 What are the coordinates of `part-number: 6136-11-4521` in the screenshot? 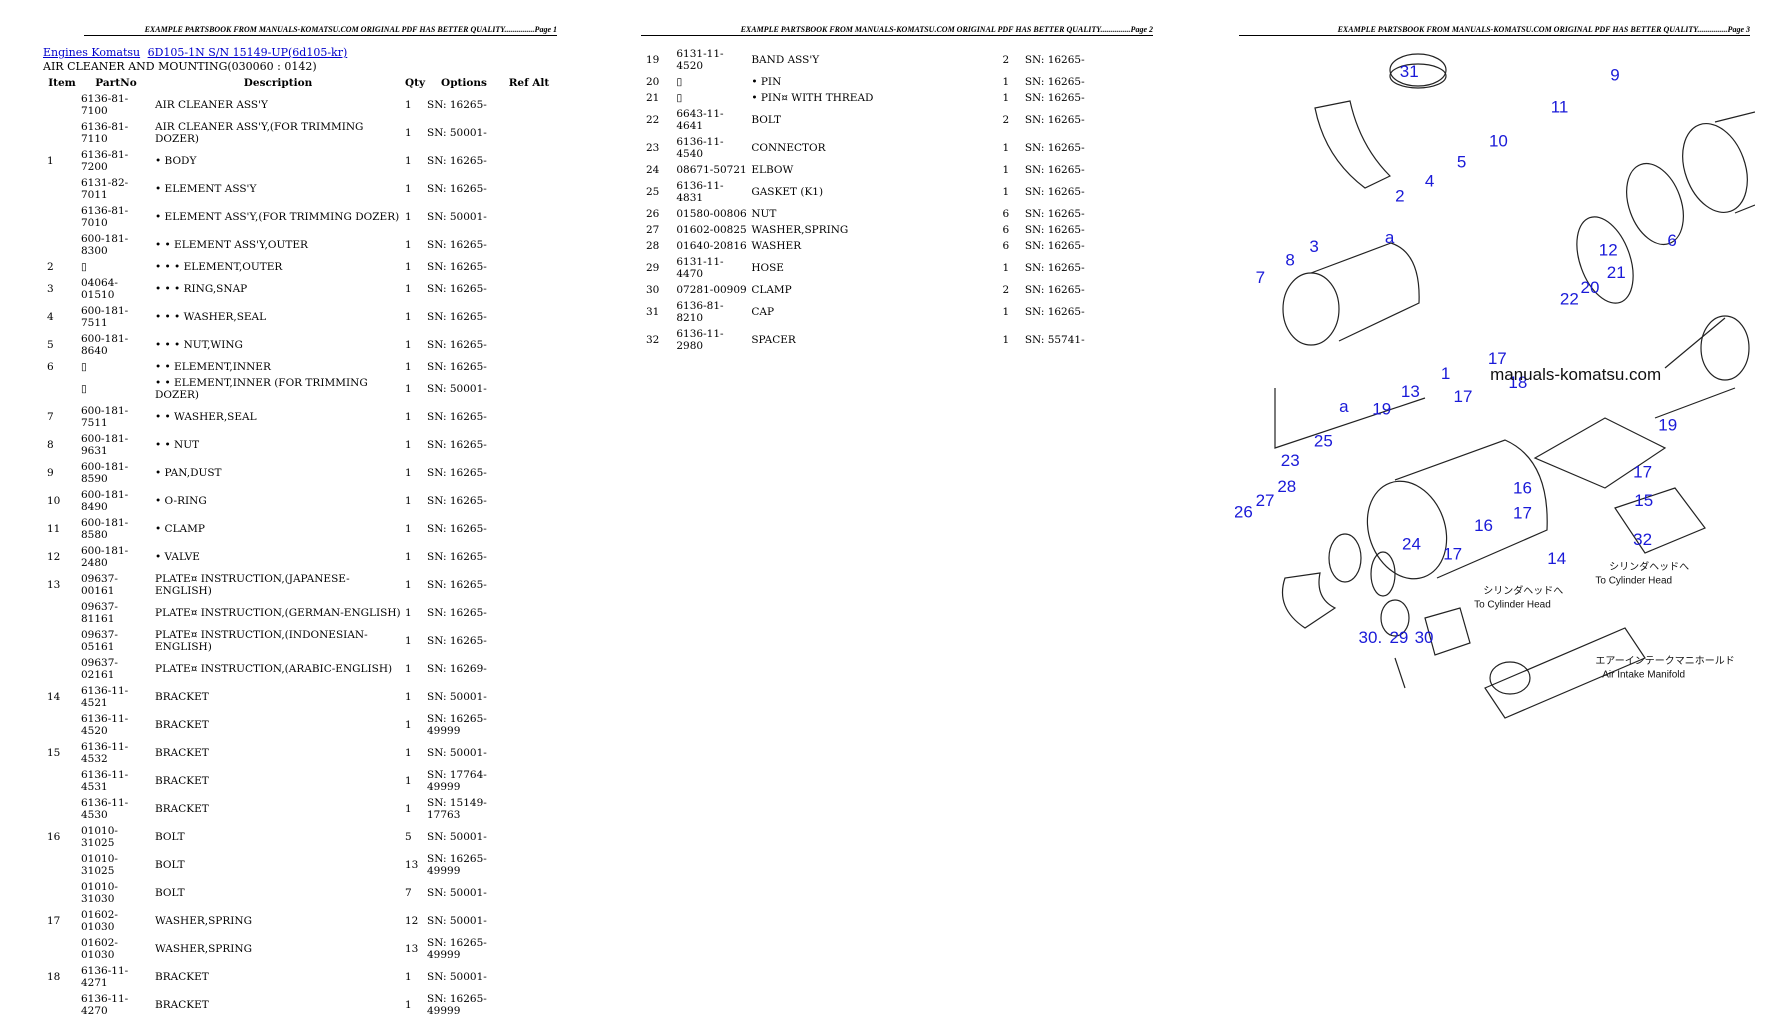 It's located at (105, 697).